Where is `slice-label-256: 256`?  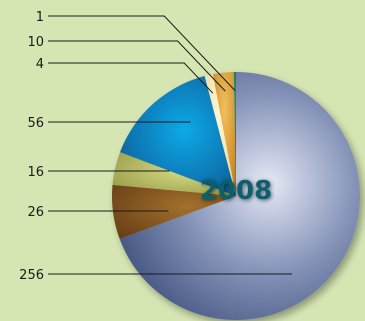
slice-label-256: 256 is located at coordinates (31, 275).